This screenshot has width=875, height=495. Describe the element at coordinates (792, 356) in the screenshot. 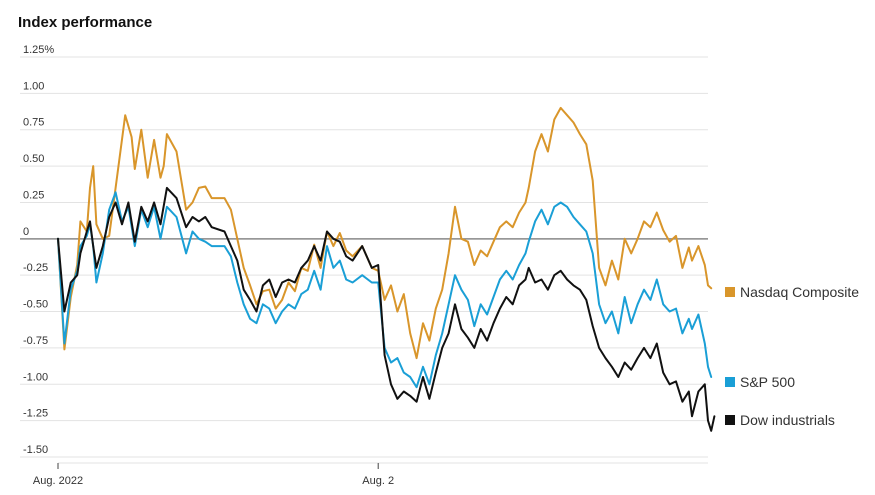

I see `legend: Nasdaq Composite S&P 500 Dow industrials` at that location.